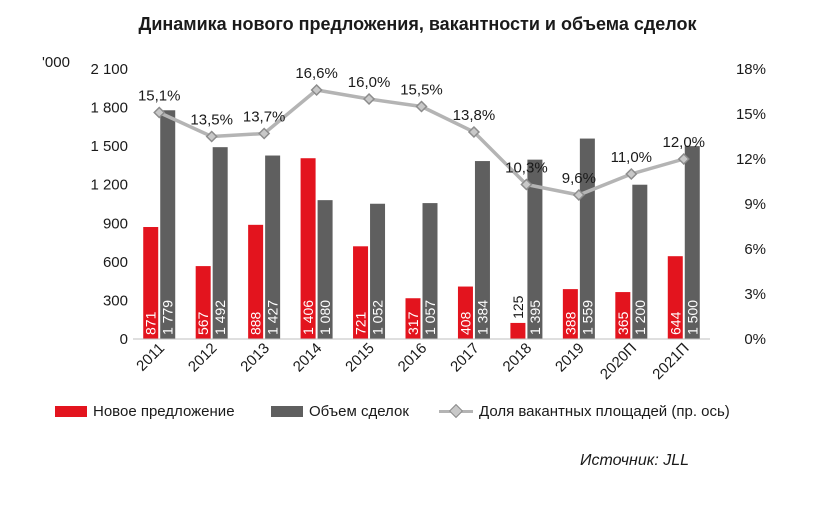 The image size is (835, 516). Describe the element at coordinates (359, 411) in the screenshot. I see `legend-label-deal-volume: Объем сделок` at that location.